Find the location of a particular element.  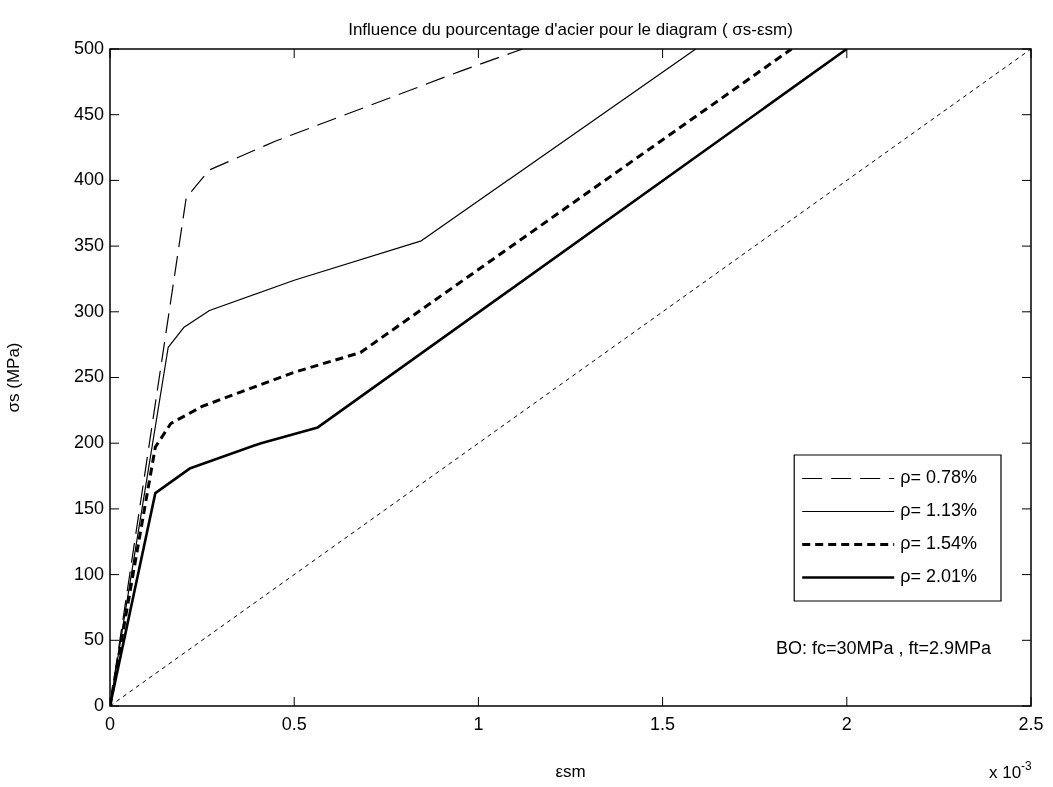

text: ρ= 1.54% is located at coordinates (939, 543).